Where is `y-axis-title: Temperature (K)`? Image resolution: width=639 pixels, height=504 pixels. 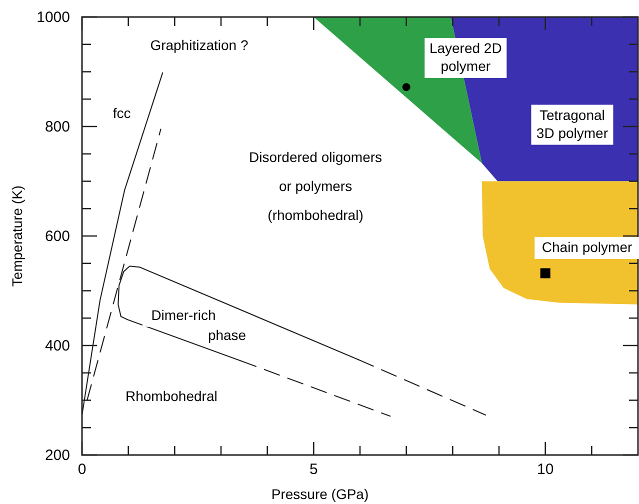 y-axis-title: Temperature (K) is located at coordinates (17, 236).